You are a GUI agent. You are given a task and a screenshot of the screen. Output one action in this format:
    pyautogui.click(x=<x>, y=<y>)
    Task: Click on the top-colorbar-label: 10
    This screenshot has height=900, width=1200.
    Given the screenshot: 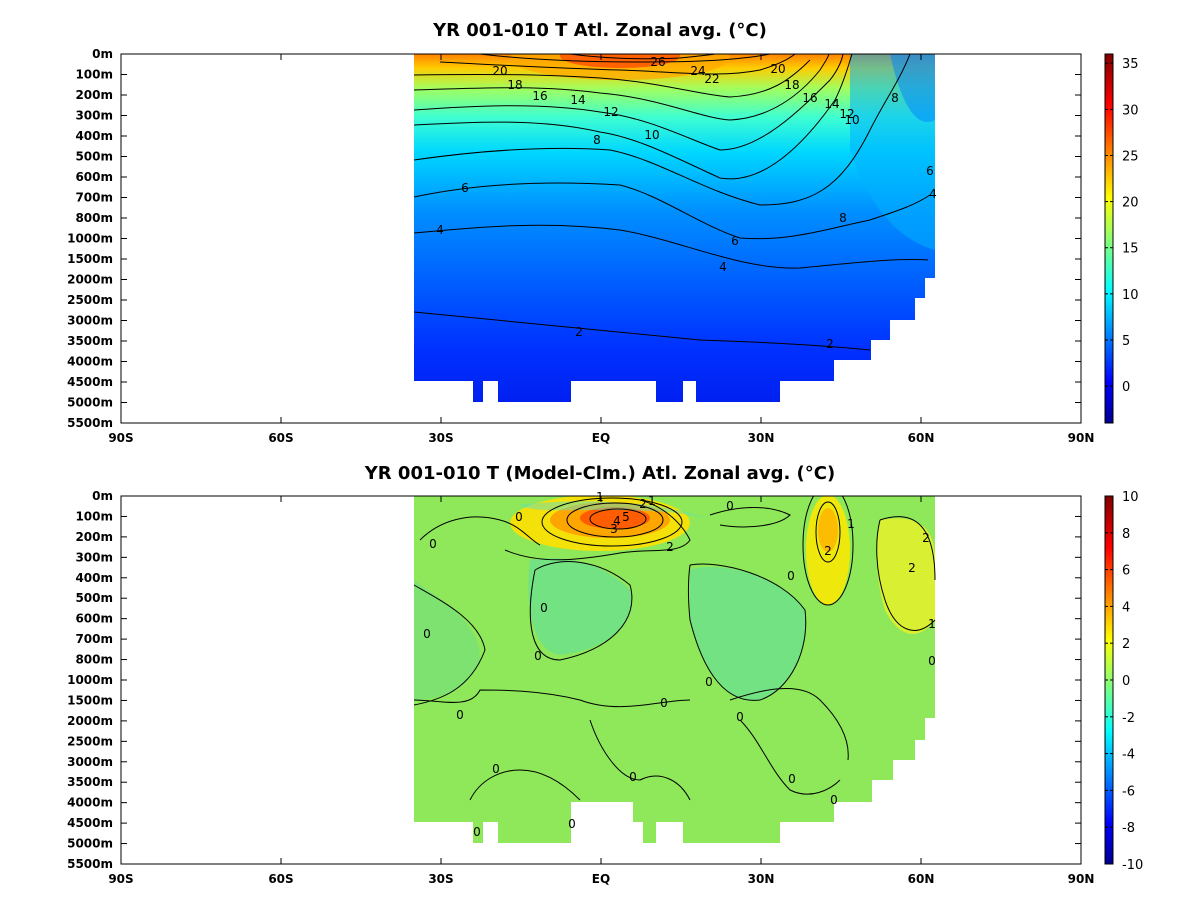 What is the action you would take?
    pyautogui.click(x=1130, y=295)
    